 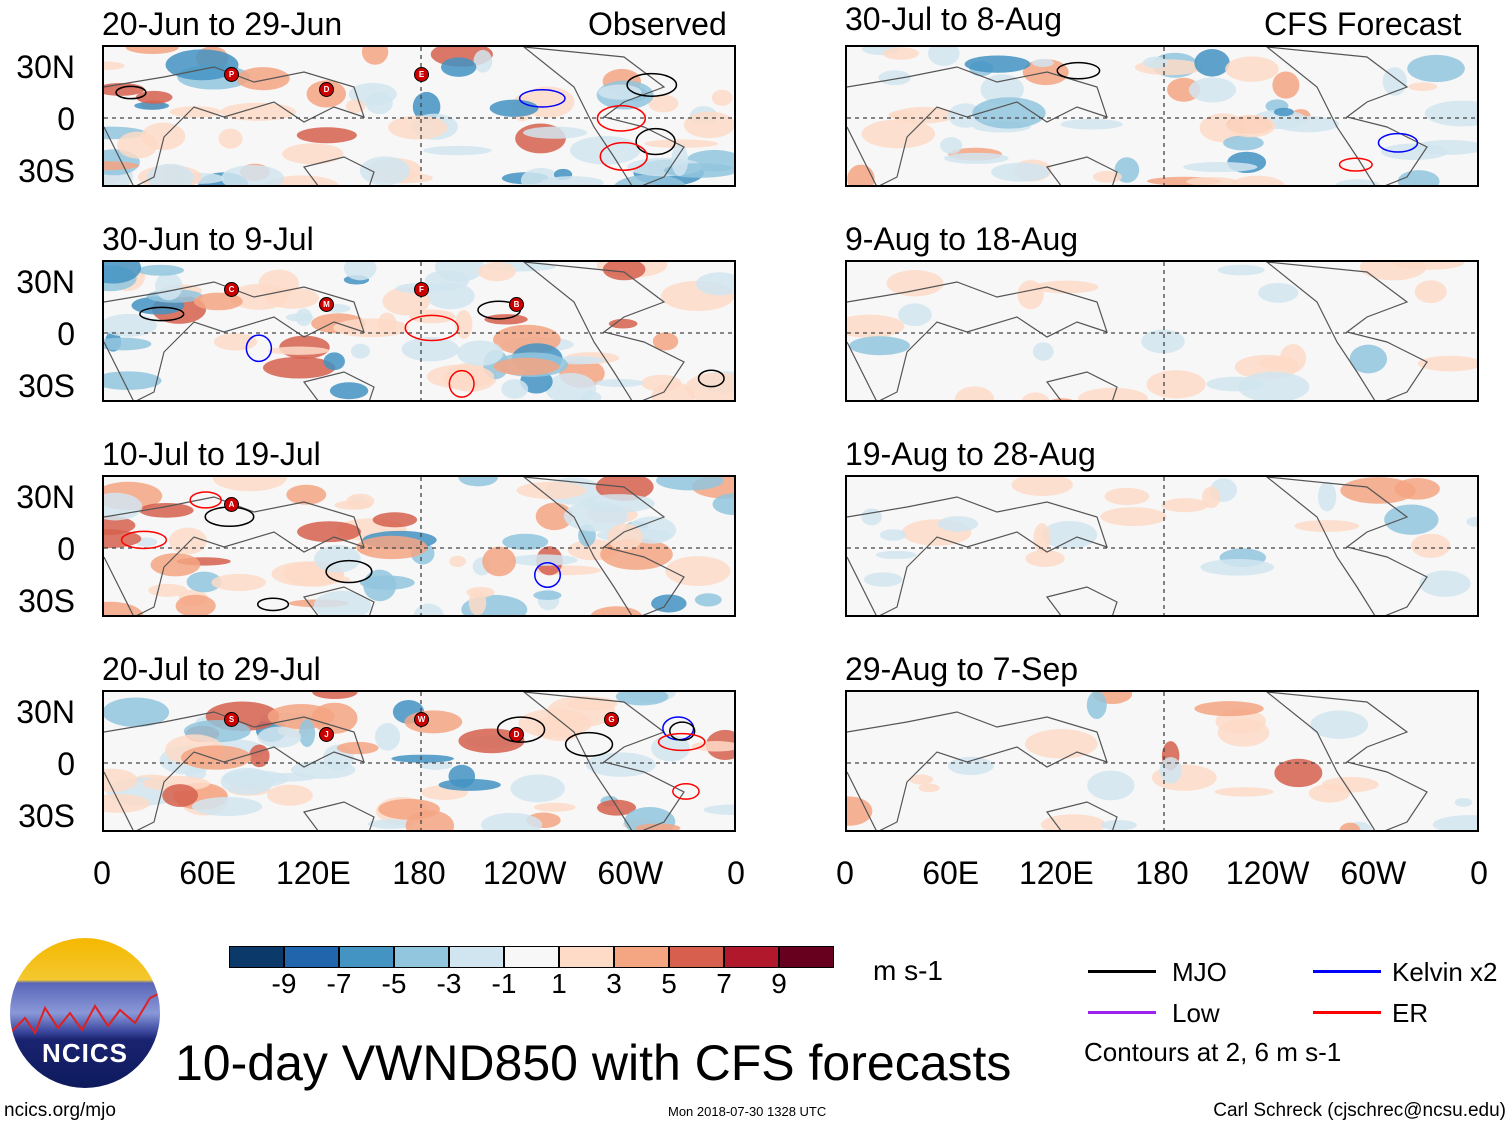 I want to click on figure-title: 10-day VWND850 with CFS forecasts, so click(x=593, y=1063).